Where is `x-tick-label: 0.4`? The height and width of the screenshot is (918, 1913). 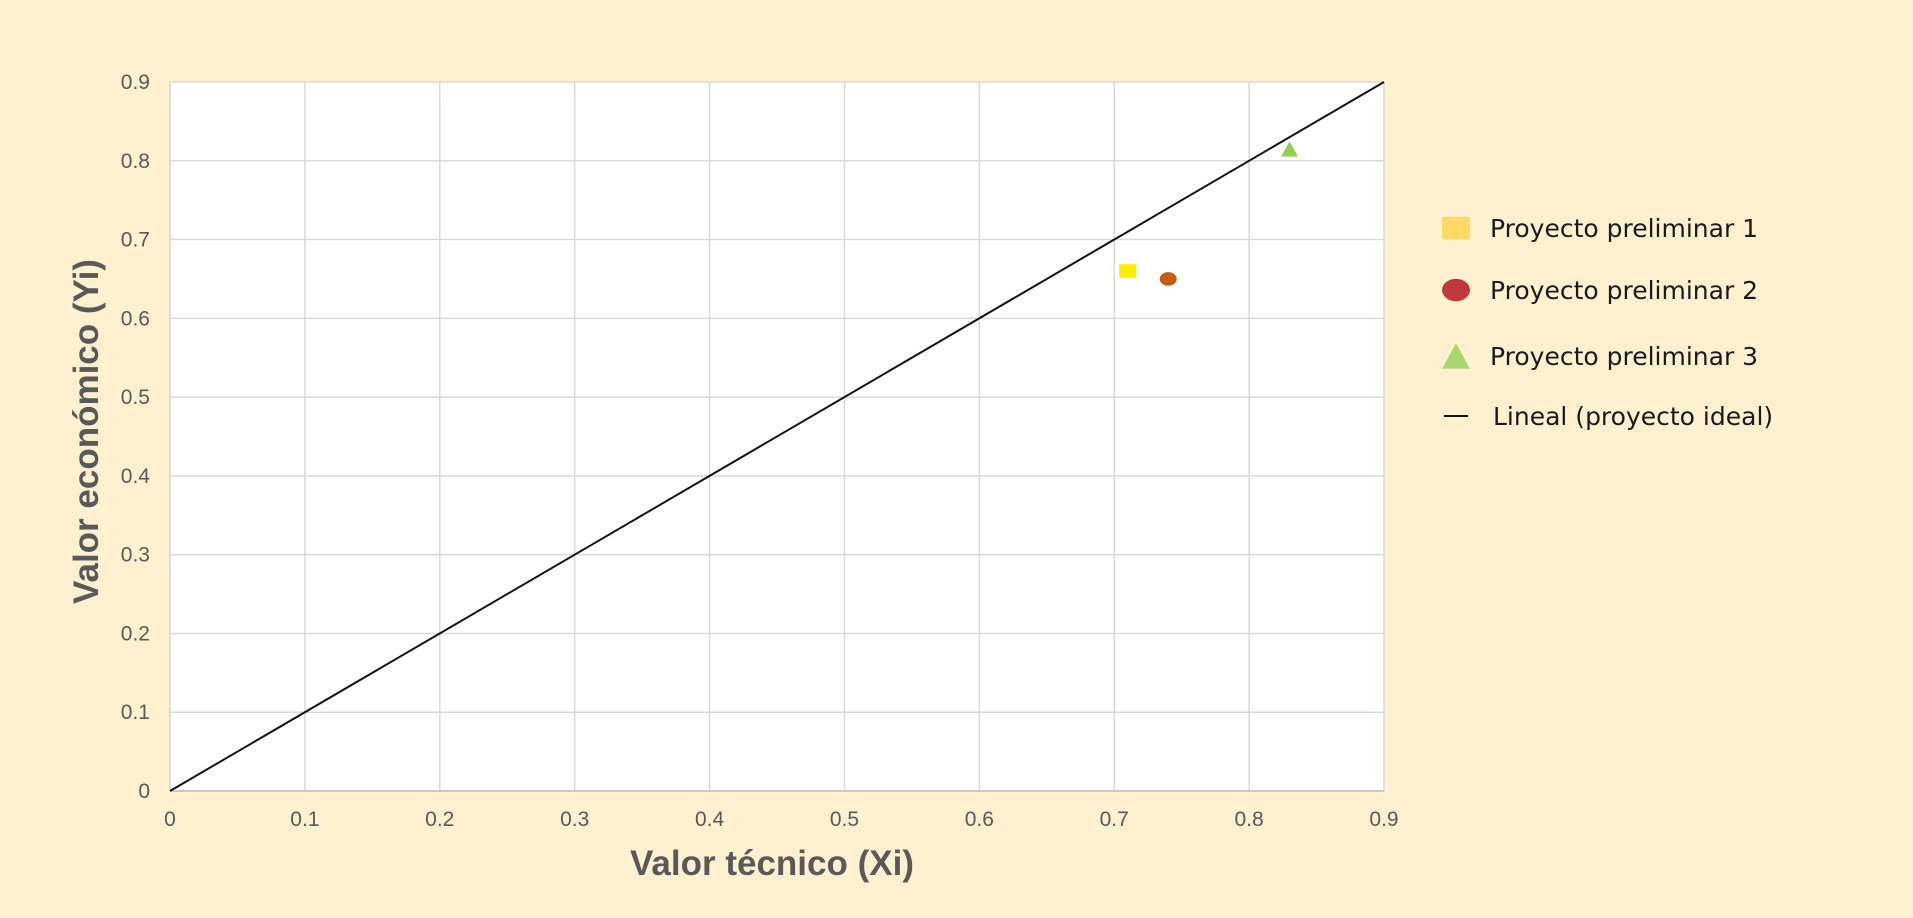
x-tick-label: 0.4 is located at coordinates (710, 819).